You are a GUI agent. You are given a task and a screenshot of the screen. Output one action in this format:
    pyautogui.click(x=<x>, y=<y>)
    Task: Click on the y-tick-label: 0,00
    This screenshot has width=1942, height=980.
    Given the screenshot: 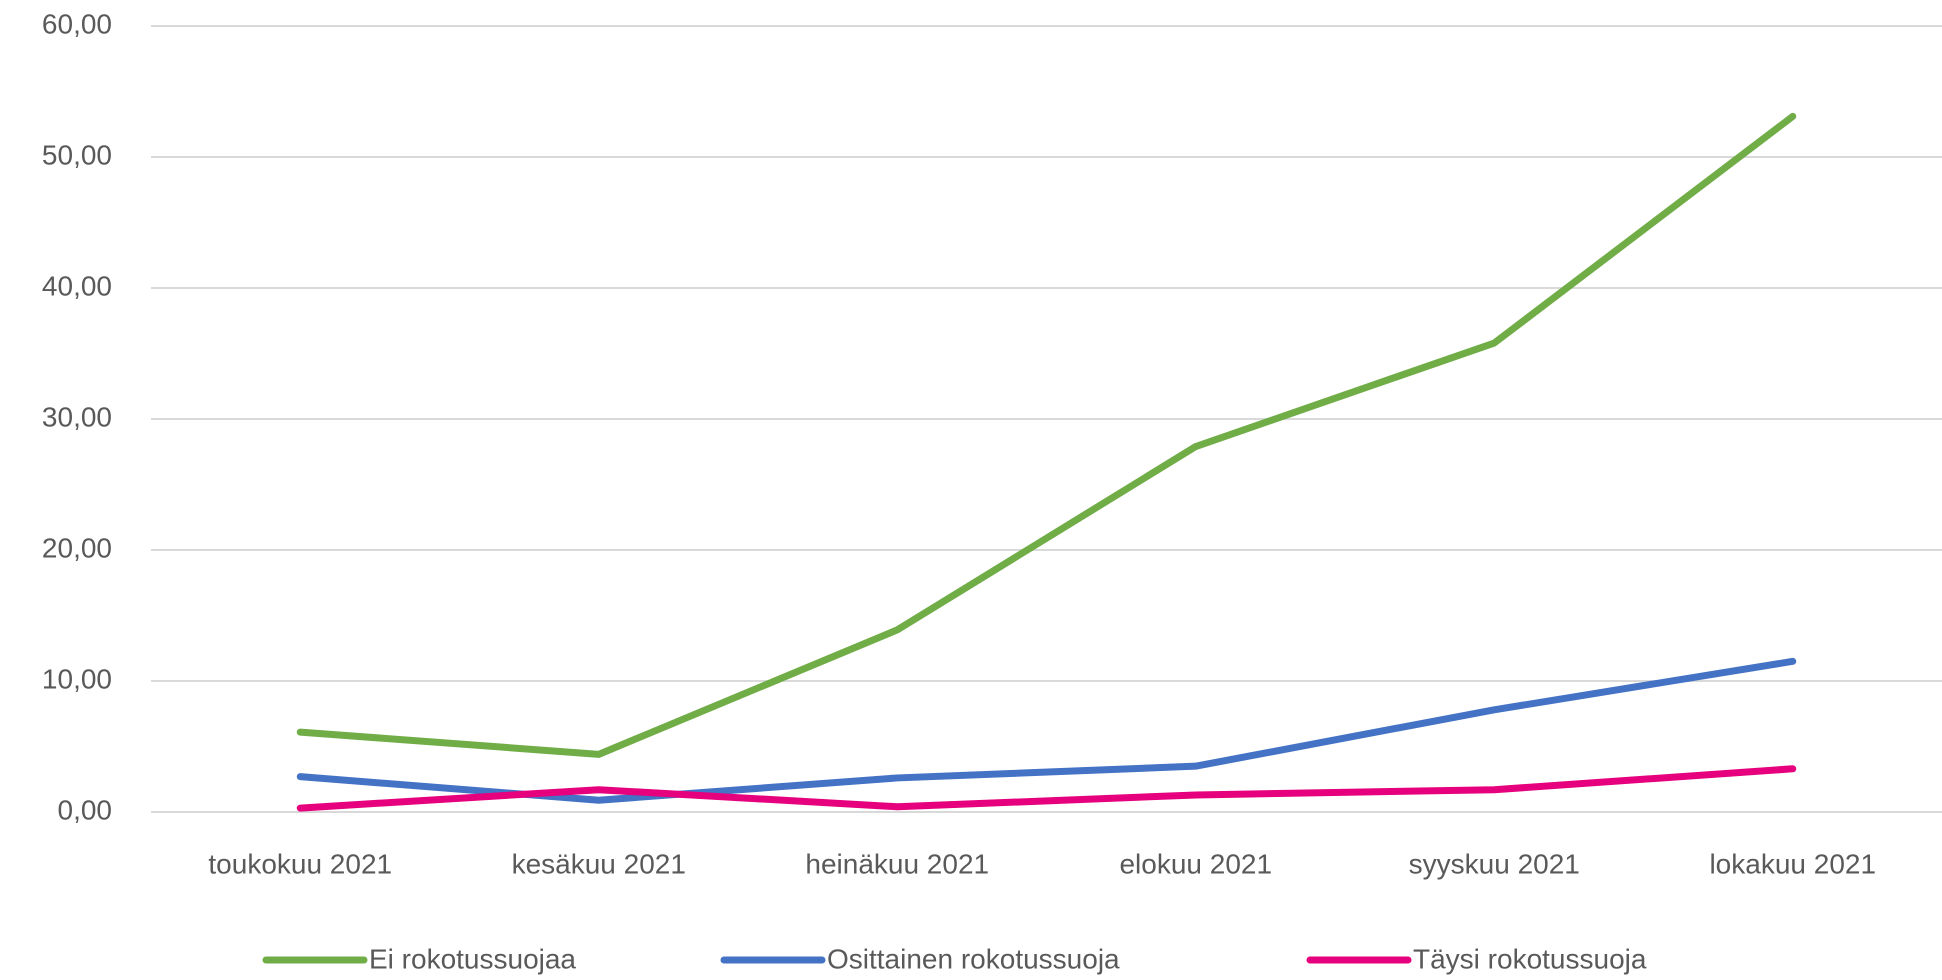 What is the action you would take?
    pyautogui.click(x=85, y=809)
    